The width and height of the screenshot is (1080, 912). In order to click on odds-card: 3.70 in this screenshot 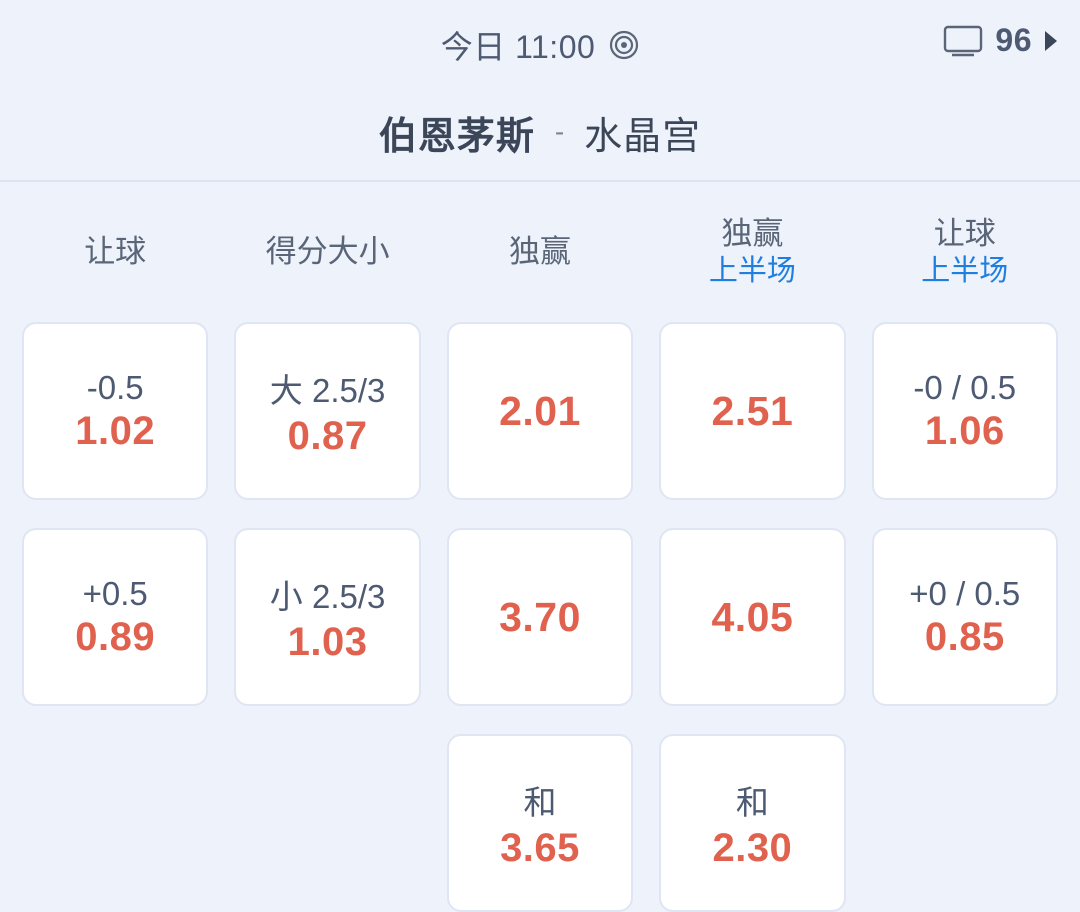, I will do `click(540, 617)`.